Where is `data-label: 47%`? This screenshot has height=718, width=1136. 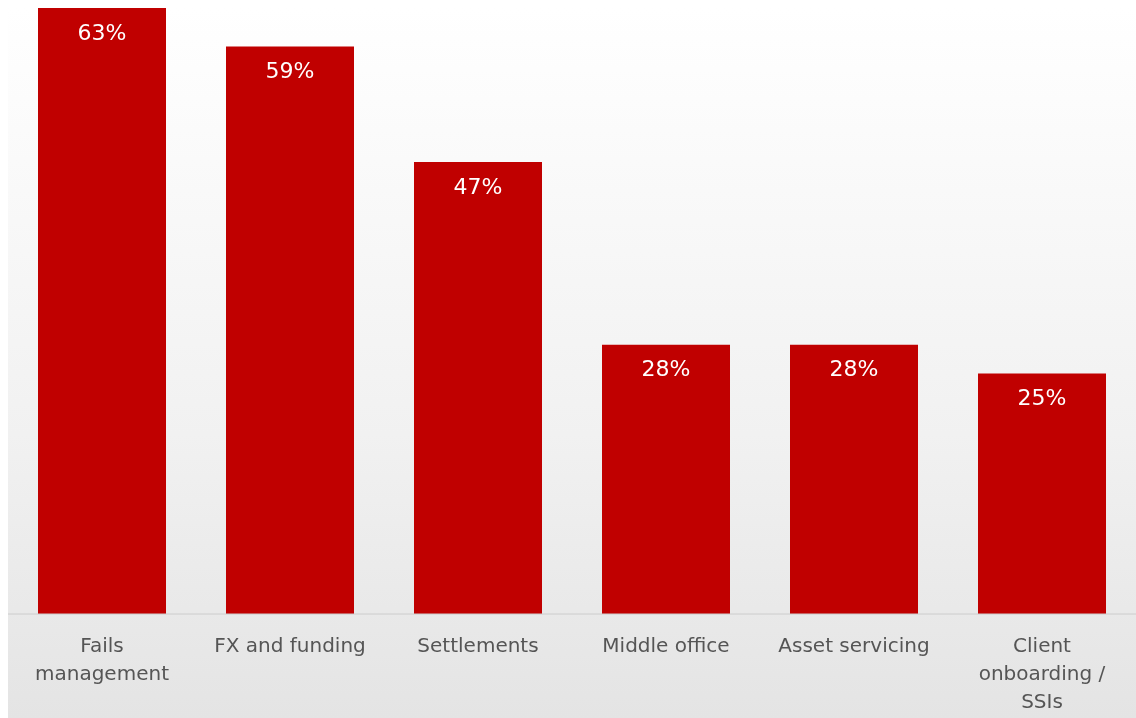
data-label: 47% is located at coordinates (478, 186).